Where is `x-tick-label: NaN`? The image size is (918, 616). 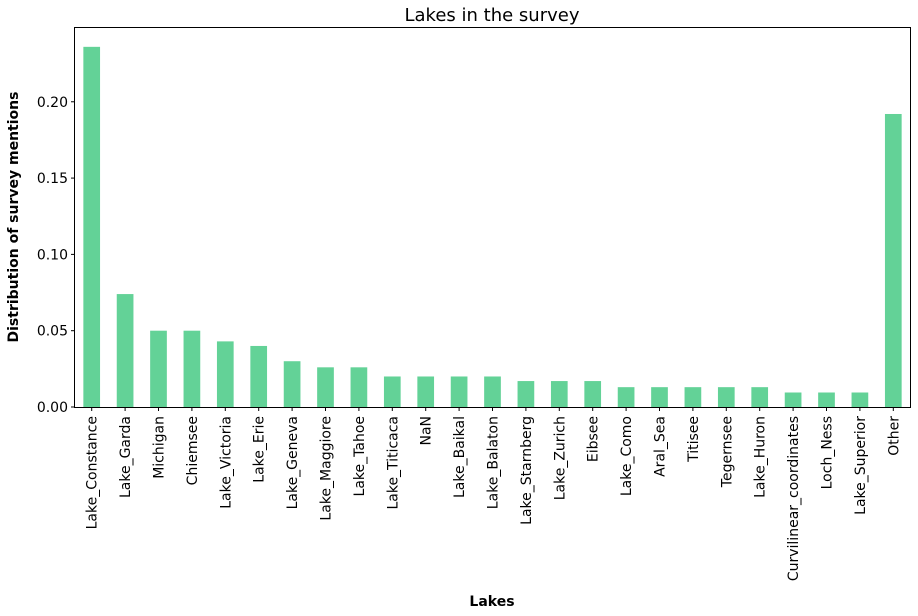 x-tick-label: NaN is located at coordinates (427, 431).